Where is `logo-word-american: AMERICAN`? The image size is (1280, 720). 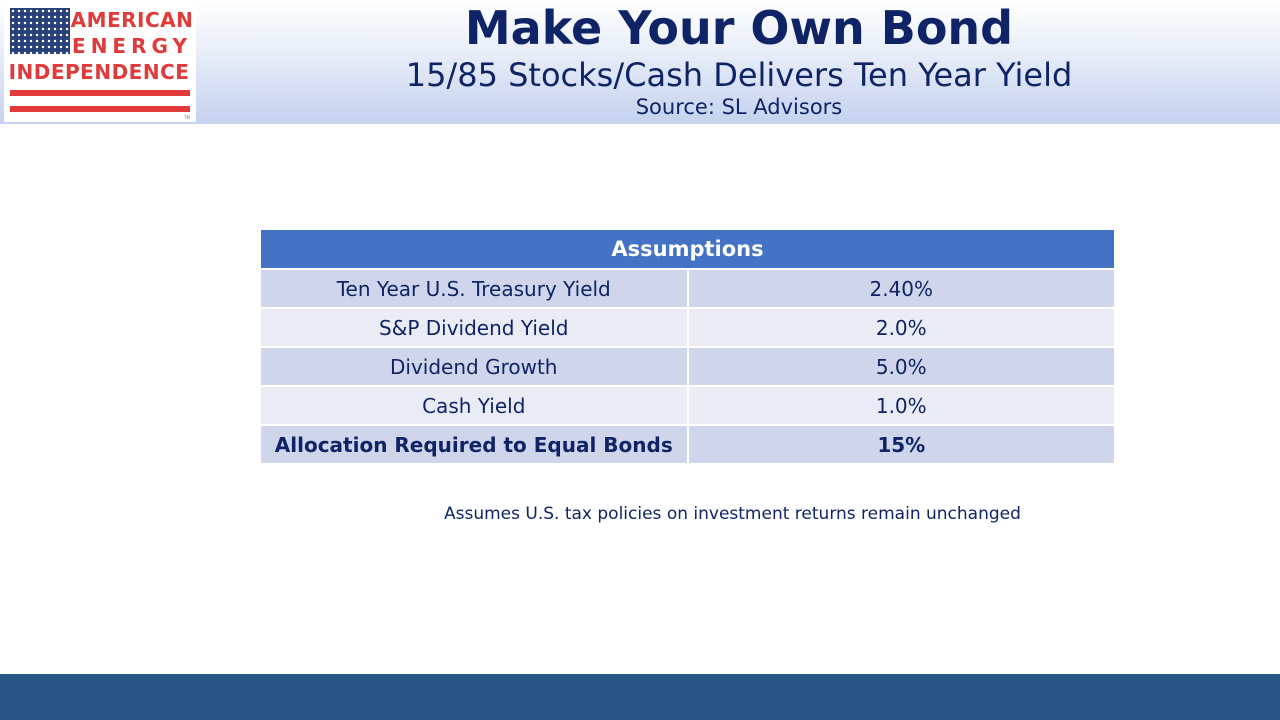
logo-word-american: AMERICAN is located at coordinates (132, 20).